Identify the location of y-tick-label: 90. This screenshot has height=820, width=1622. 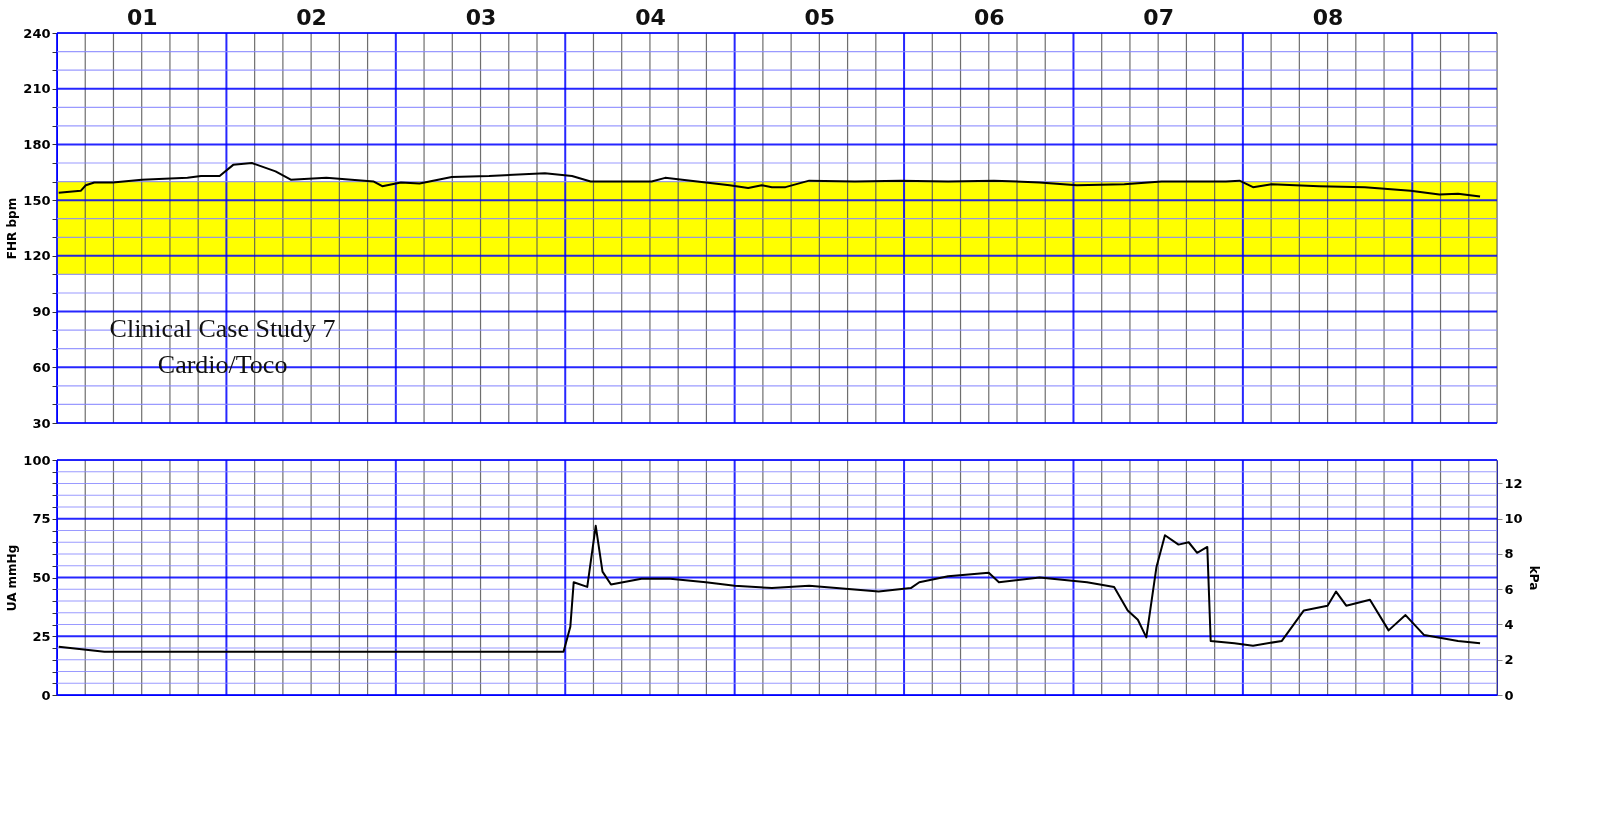
(41, 312).